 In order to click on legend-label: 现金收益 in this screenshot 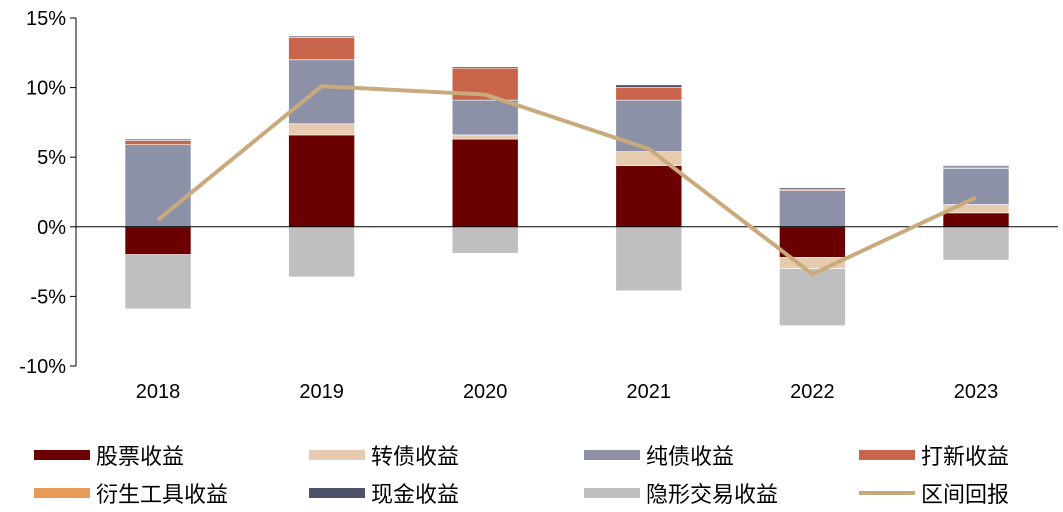, I will do `click(415, 495)`.